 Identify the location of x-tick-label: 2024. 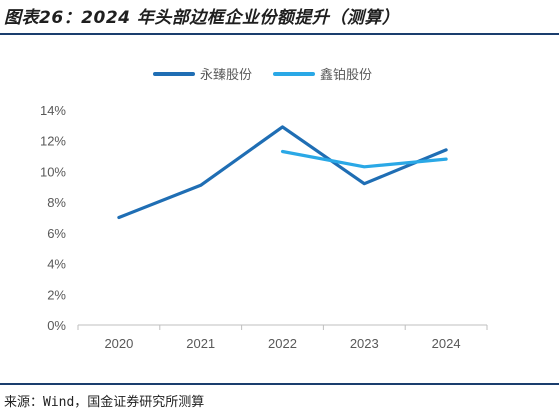
(446, 343).